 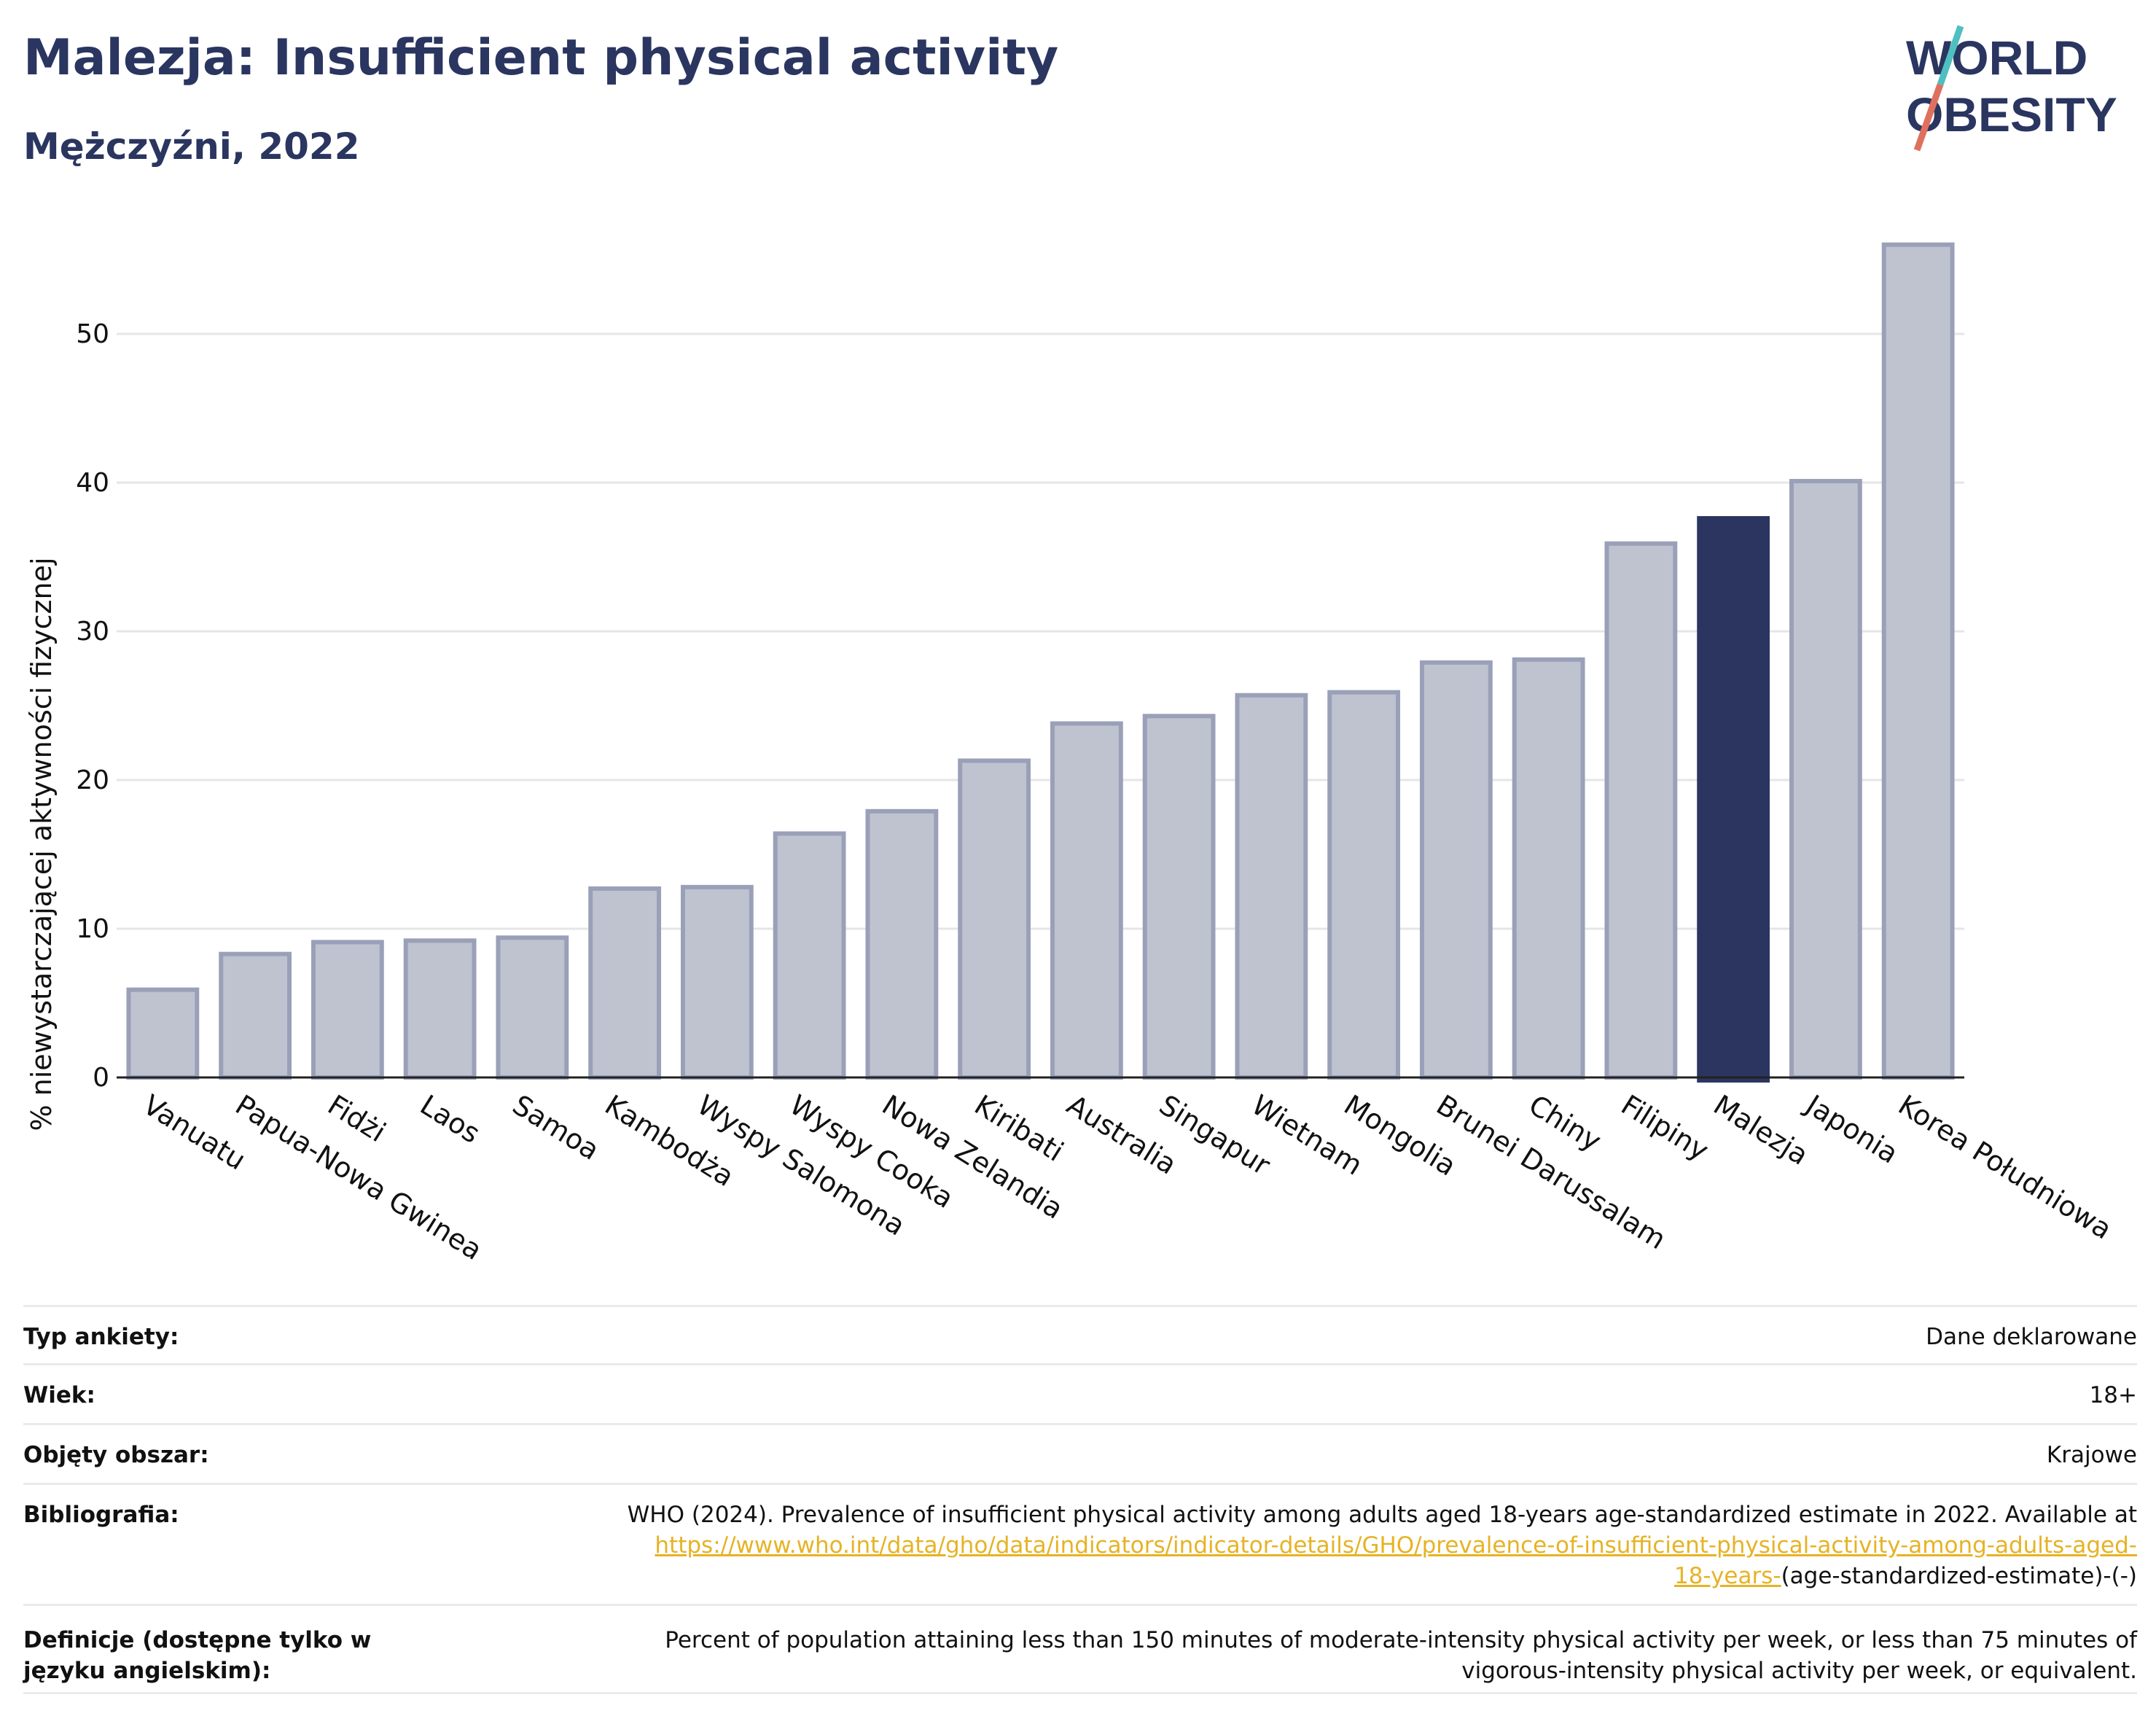 What do you see at coordinates (101, 1337) in the screenshot?
I see `survey-type-label: Typ ankiety:` at bounding box center [101, 1337].